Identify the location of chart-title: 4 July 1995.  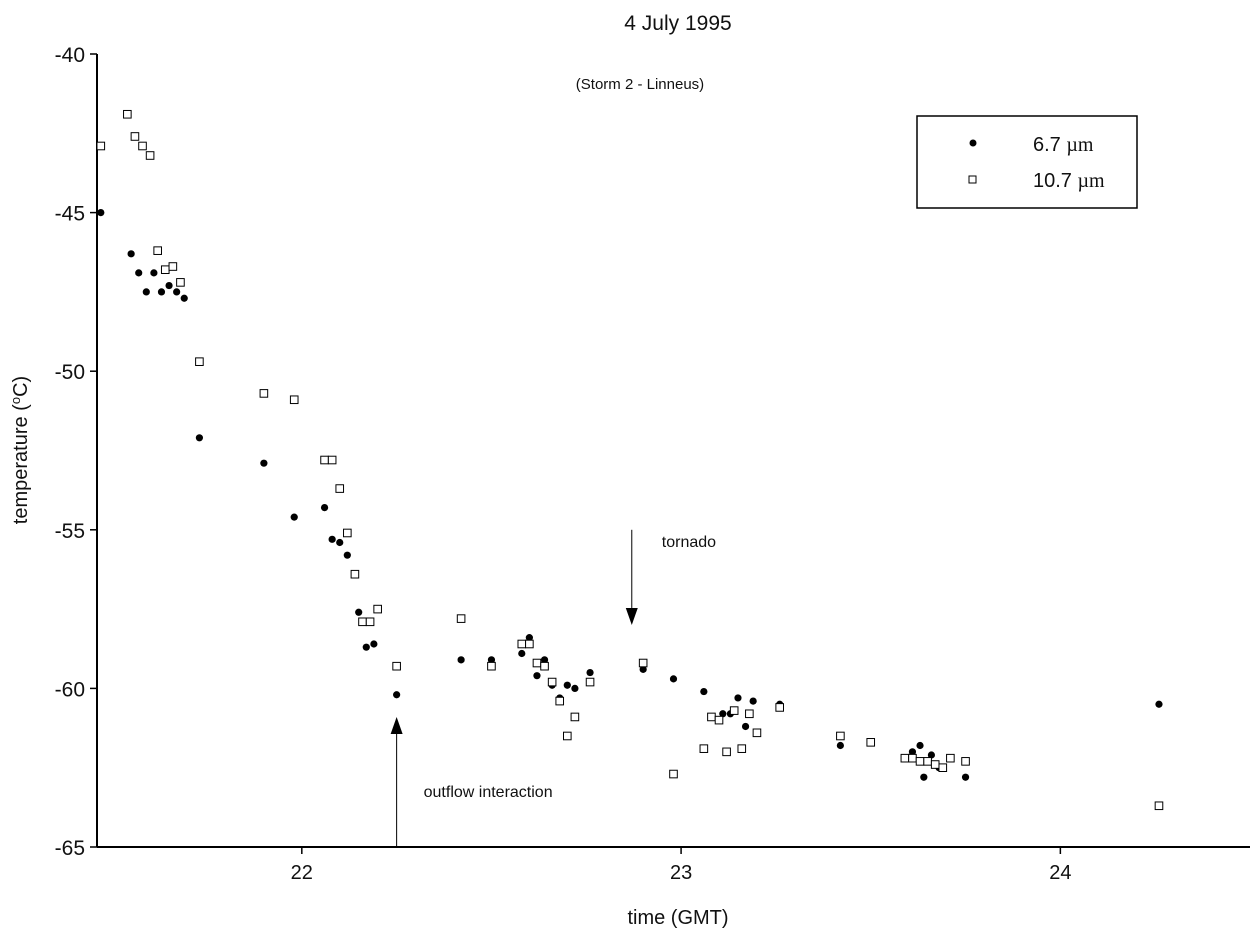
(677, 23).